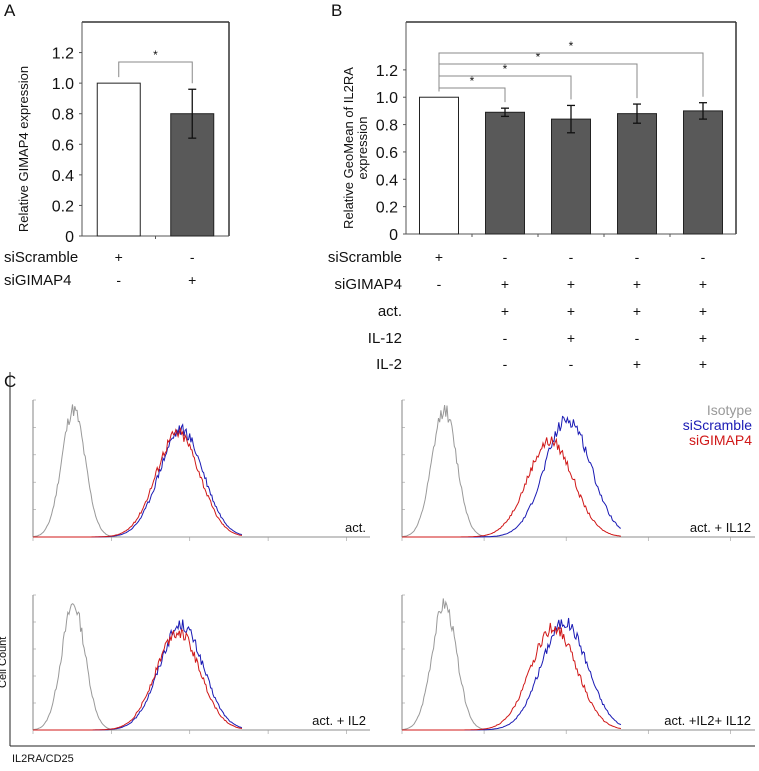 Image resolution: width=759 pixels, height=771 pixels. I want to click on condition-row-label: act., so click(390, 311).